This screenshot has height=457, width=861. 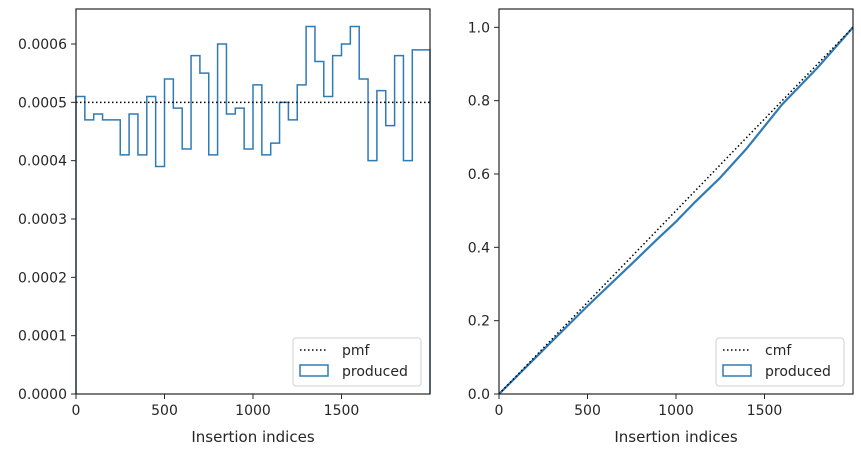 I want to click on left-y-tick-label: 0.0004, so click(x=42, y=162).